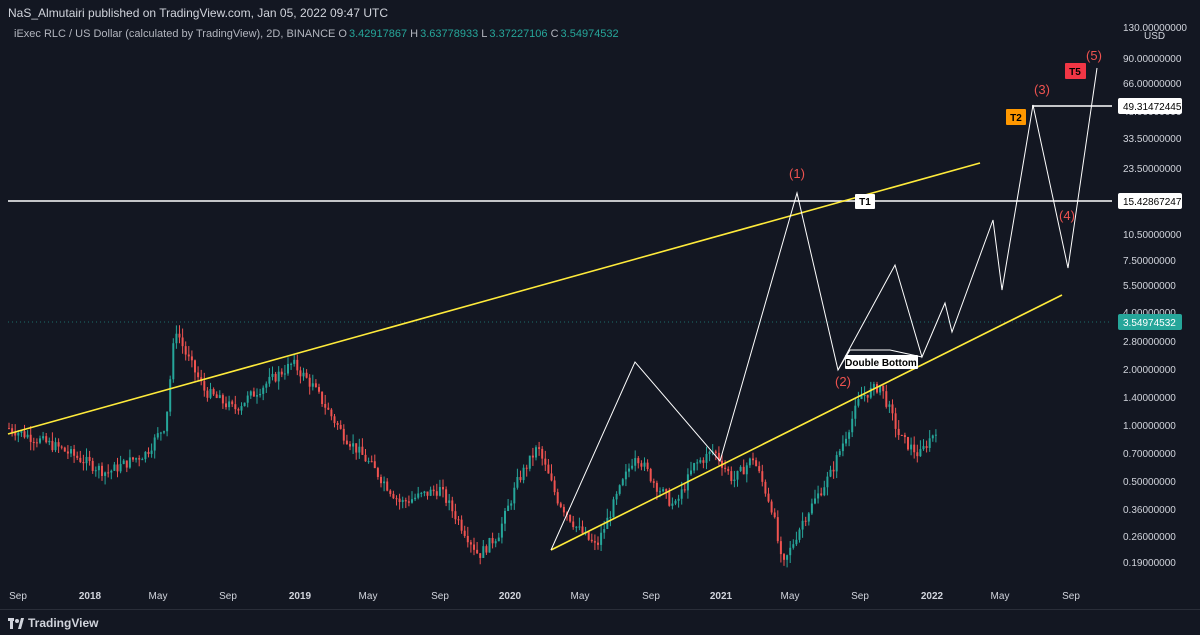 The image size is (1200, 635). What do you see at coordinates (600, 622) in the screenshot?
I see `footer-bar: TradingView` at bounding box center [600, 622].